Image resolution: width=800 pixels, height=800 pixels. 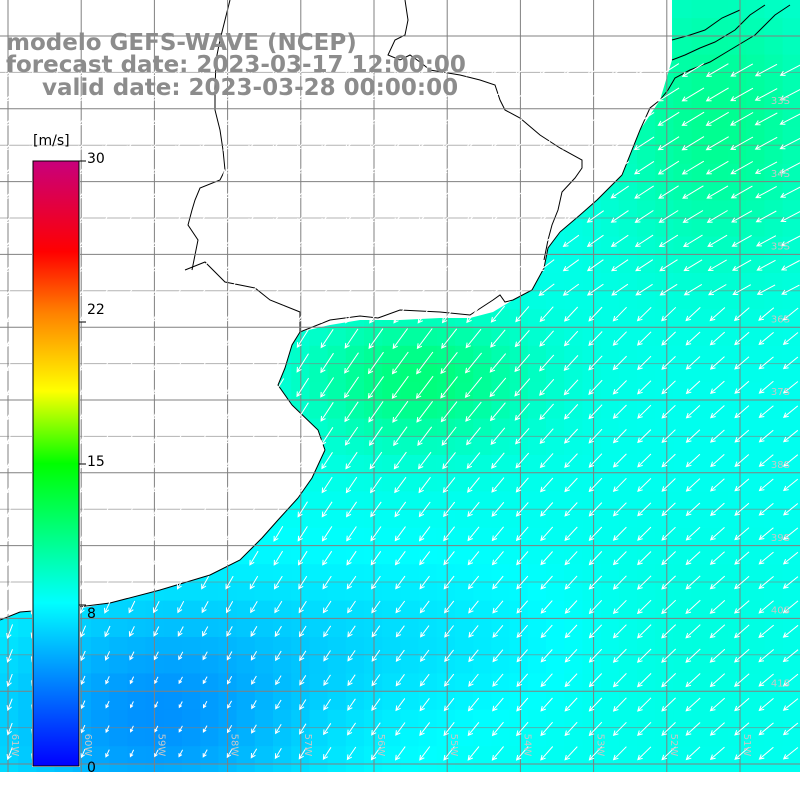 I want to click on lat-label: 39S, so click(x=780, y=538).